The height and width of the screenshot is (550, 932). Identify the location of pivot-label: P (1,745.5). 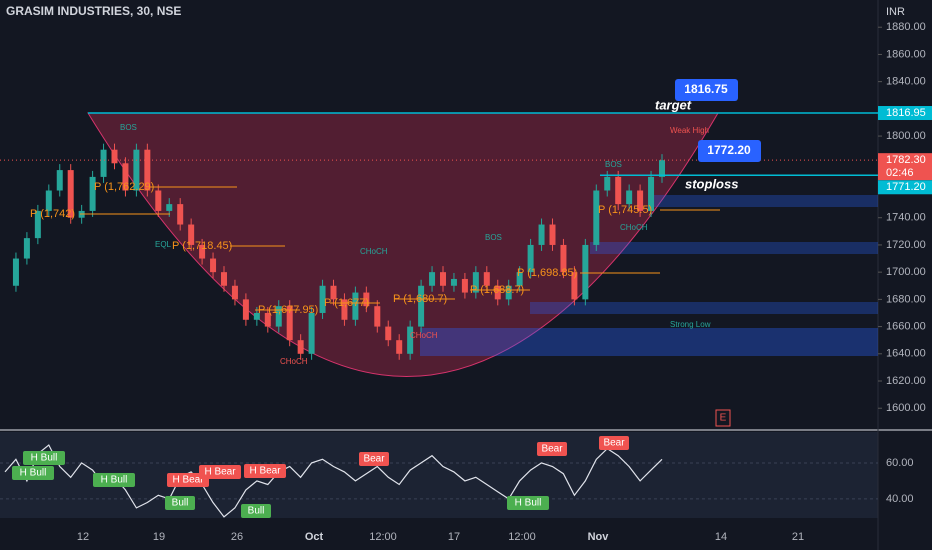
(625, 210).